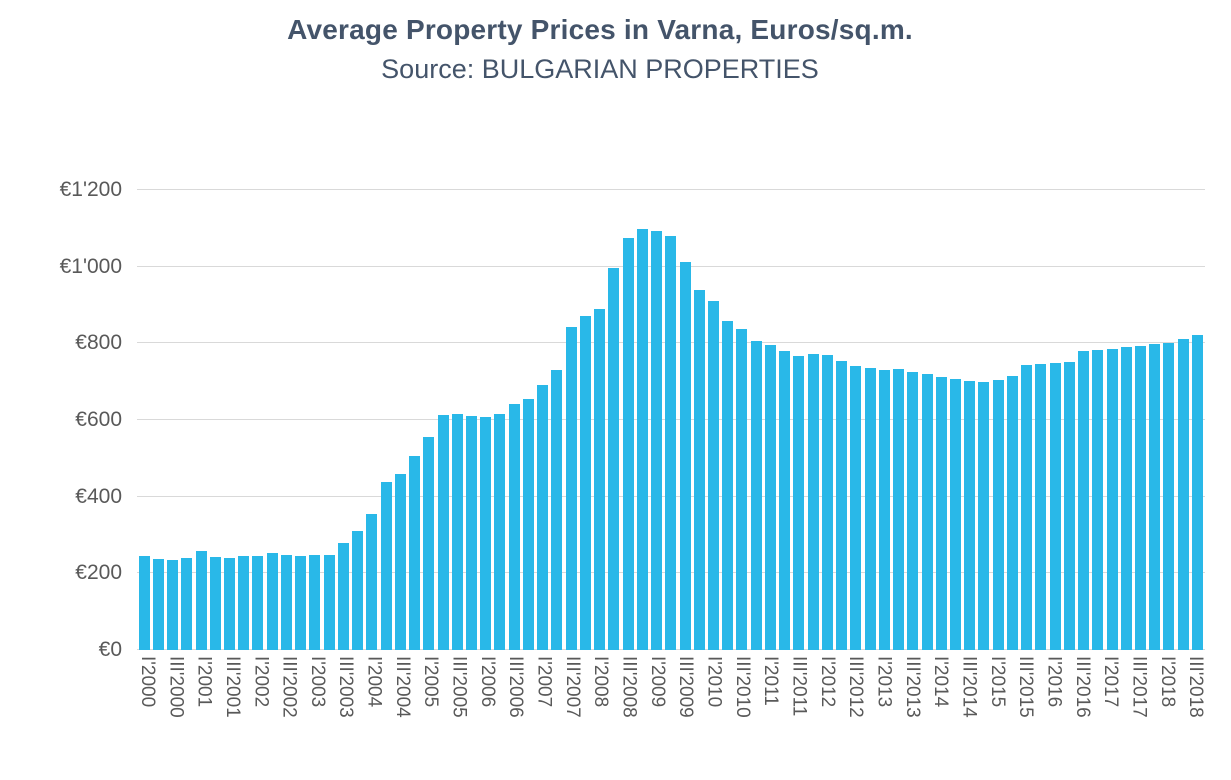 The image size is (1231, 780). Describe the element at coordinates (98, 573) in the screenshot. I see `y-tick-label: €200` at that location.